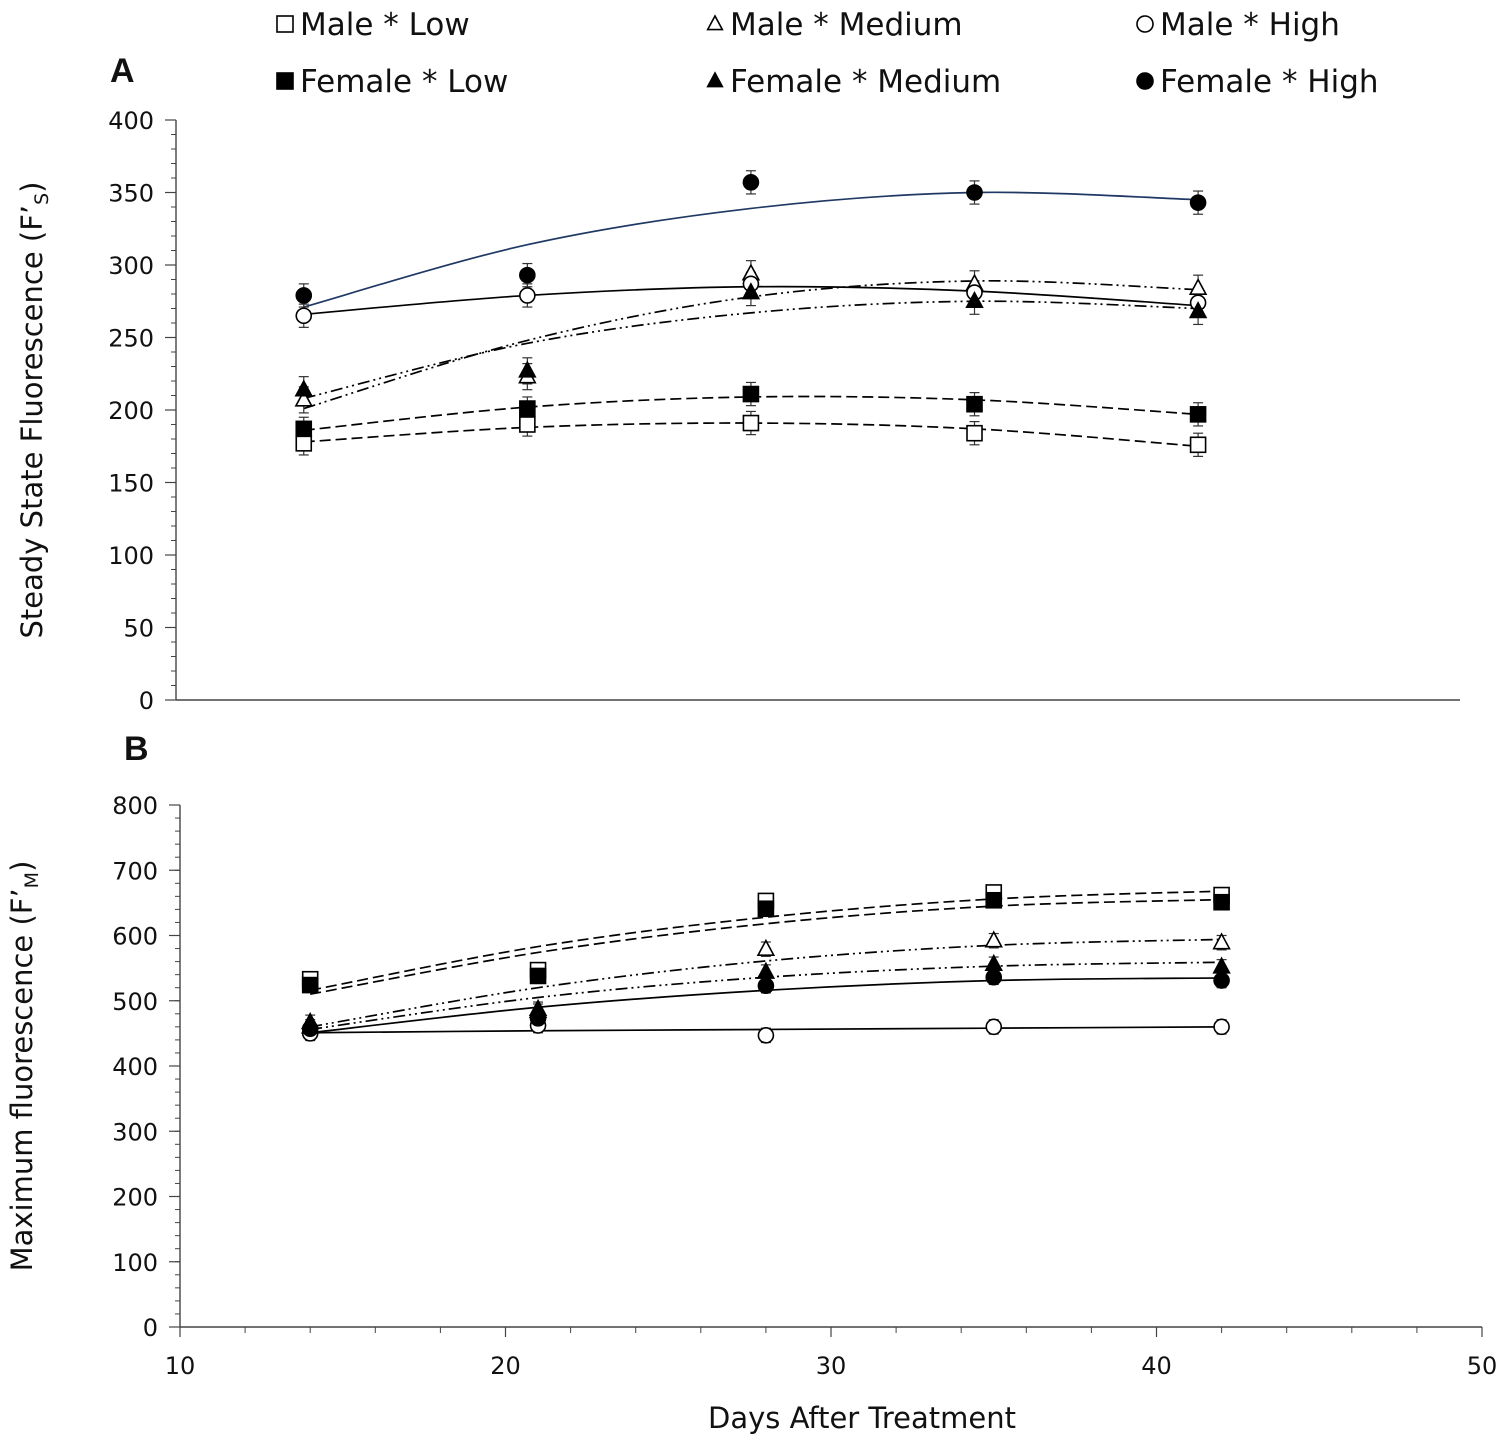  What do you see at coordinates (1145, 24) in the screenshot?
I see `legend-marker-male_high` at bounding box center [1145, 24].